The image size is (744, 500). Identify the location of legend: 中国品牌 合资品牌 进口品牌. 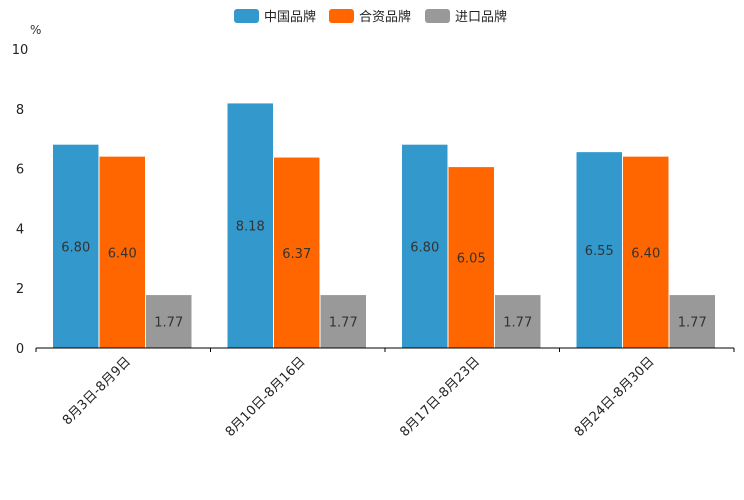
(370, 17).